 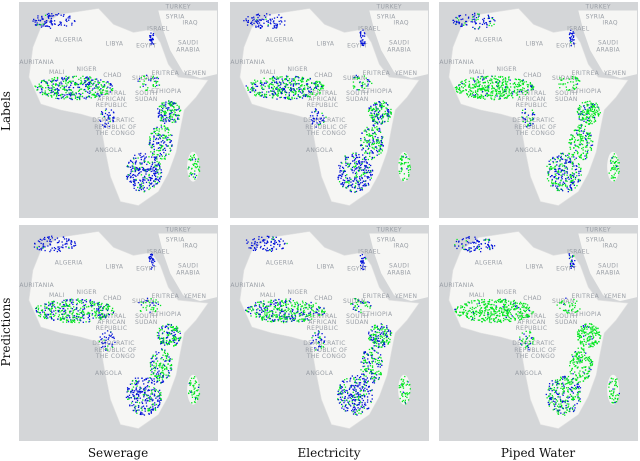 What do you see at coordinates (158, 28) in the screenshot?
I see `map-label: ISRAEL` at bounding box center [158, 28].